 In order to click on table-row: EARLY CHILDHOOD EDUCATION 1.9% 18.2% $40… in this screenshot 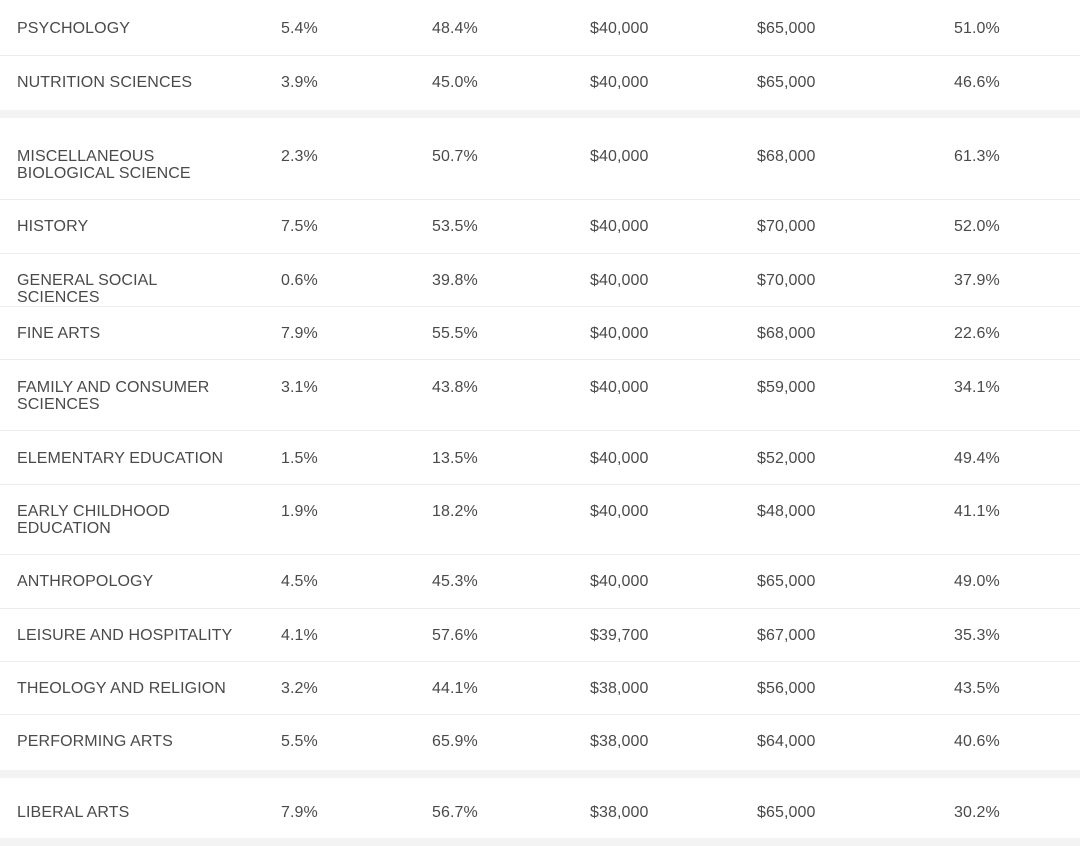, I will do `click(540, 520)`.